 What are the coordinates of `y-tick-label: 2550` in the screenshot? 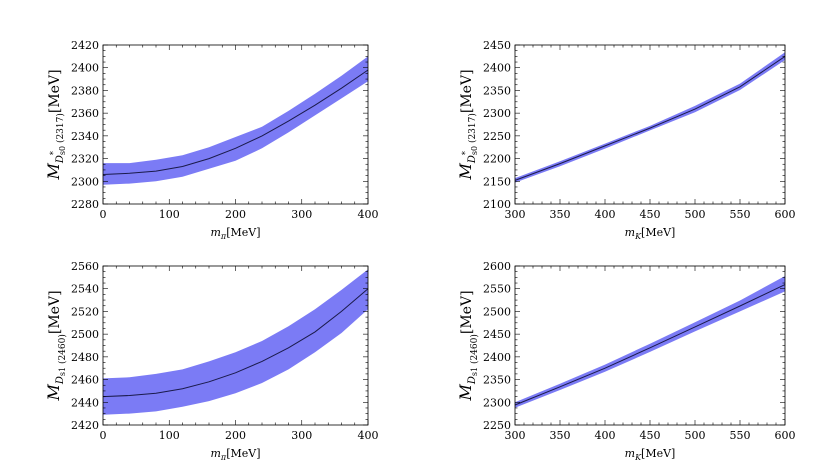 It's located at (497, 289).